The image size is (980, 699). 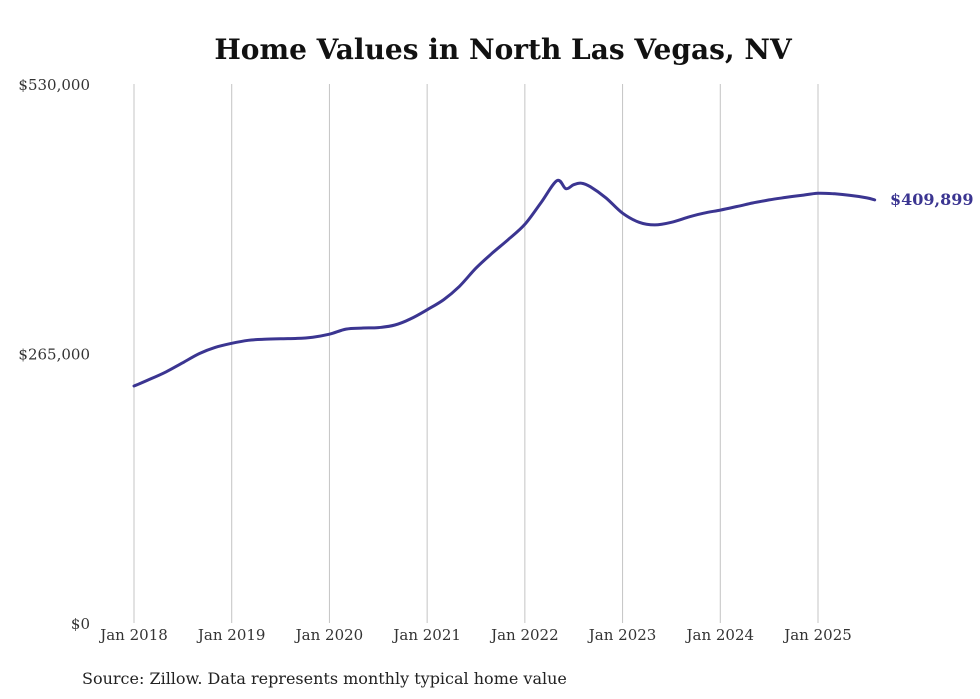 I want to click on end-value-label: $409,899, so click(x=932, y=199).